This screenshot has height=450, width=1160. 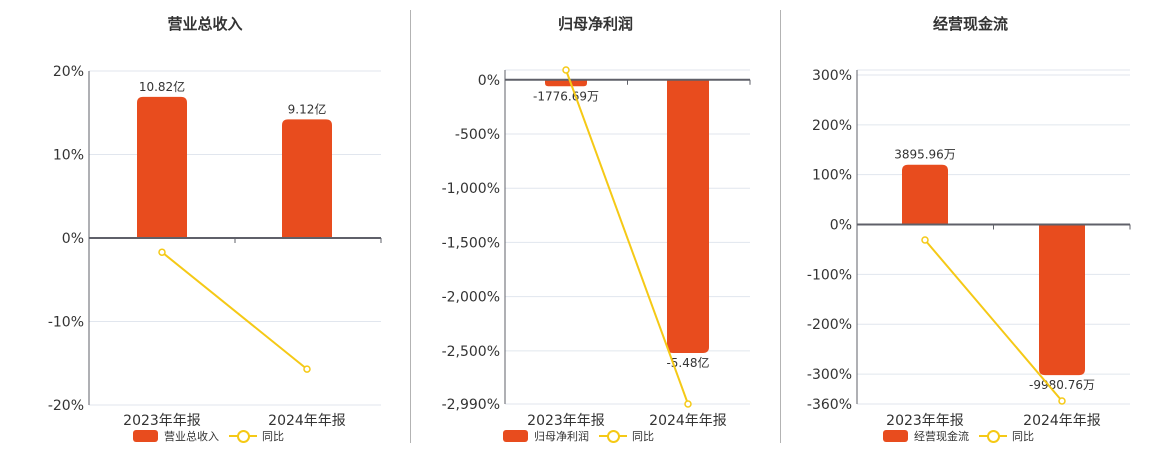 What do you see at coordinates (832, 76) in the screenshot?
I see `y-tick-label: 300%` at bounding box center [832, 76].